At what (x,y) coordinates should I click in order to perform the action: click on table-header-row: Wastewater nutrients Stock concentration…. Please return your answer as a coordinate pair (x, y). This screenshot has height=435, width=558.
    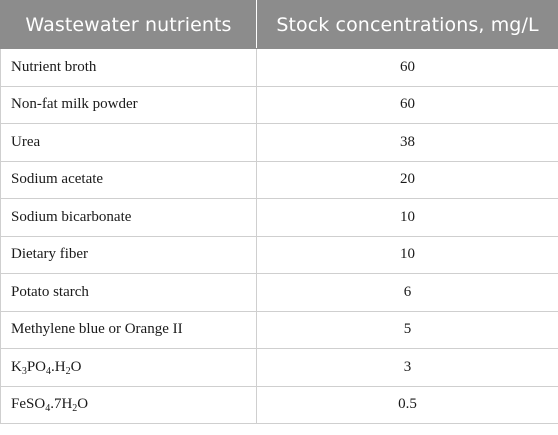
    Looking at the image, I should click on (279, 24).